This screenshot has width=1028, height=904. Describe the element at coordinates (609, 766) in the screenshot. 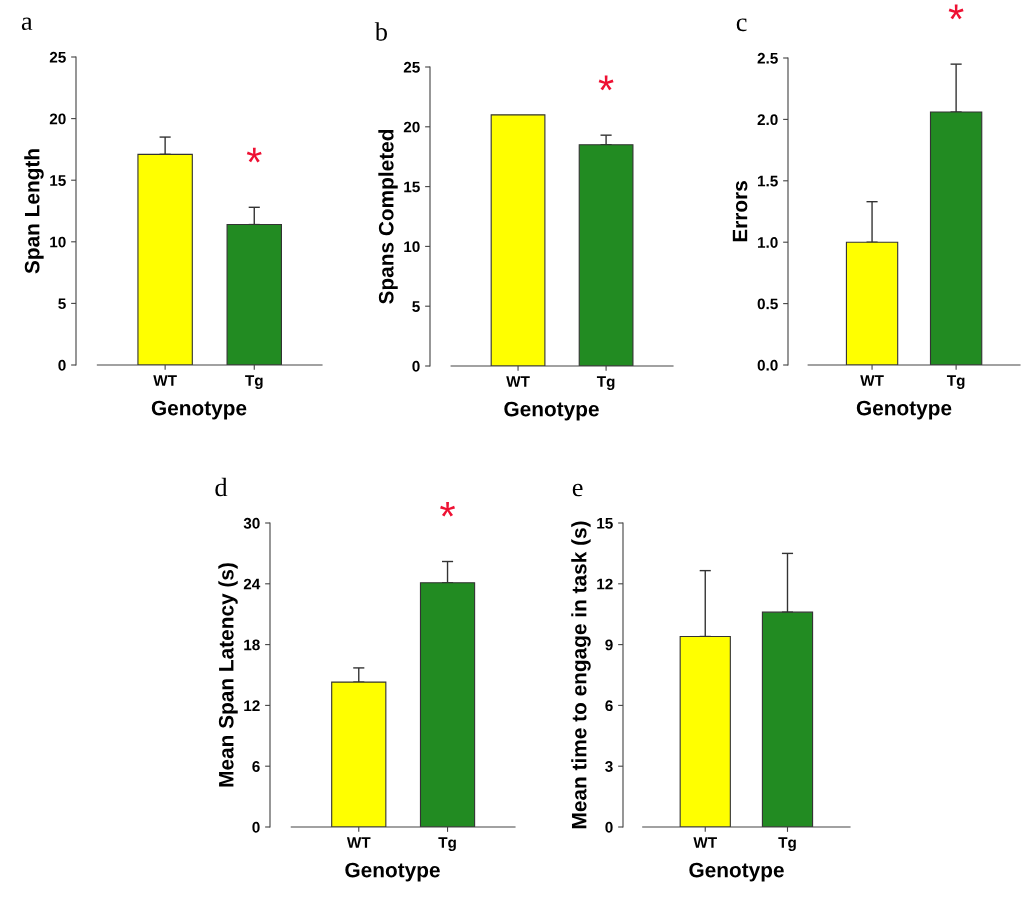

I see `y-tick-label: 3` at that location.